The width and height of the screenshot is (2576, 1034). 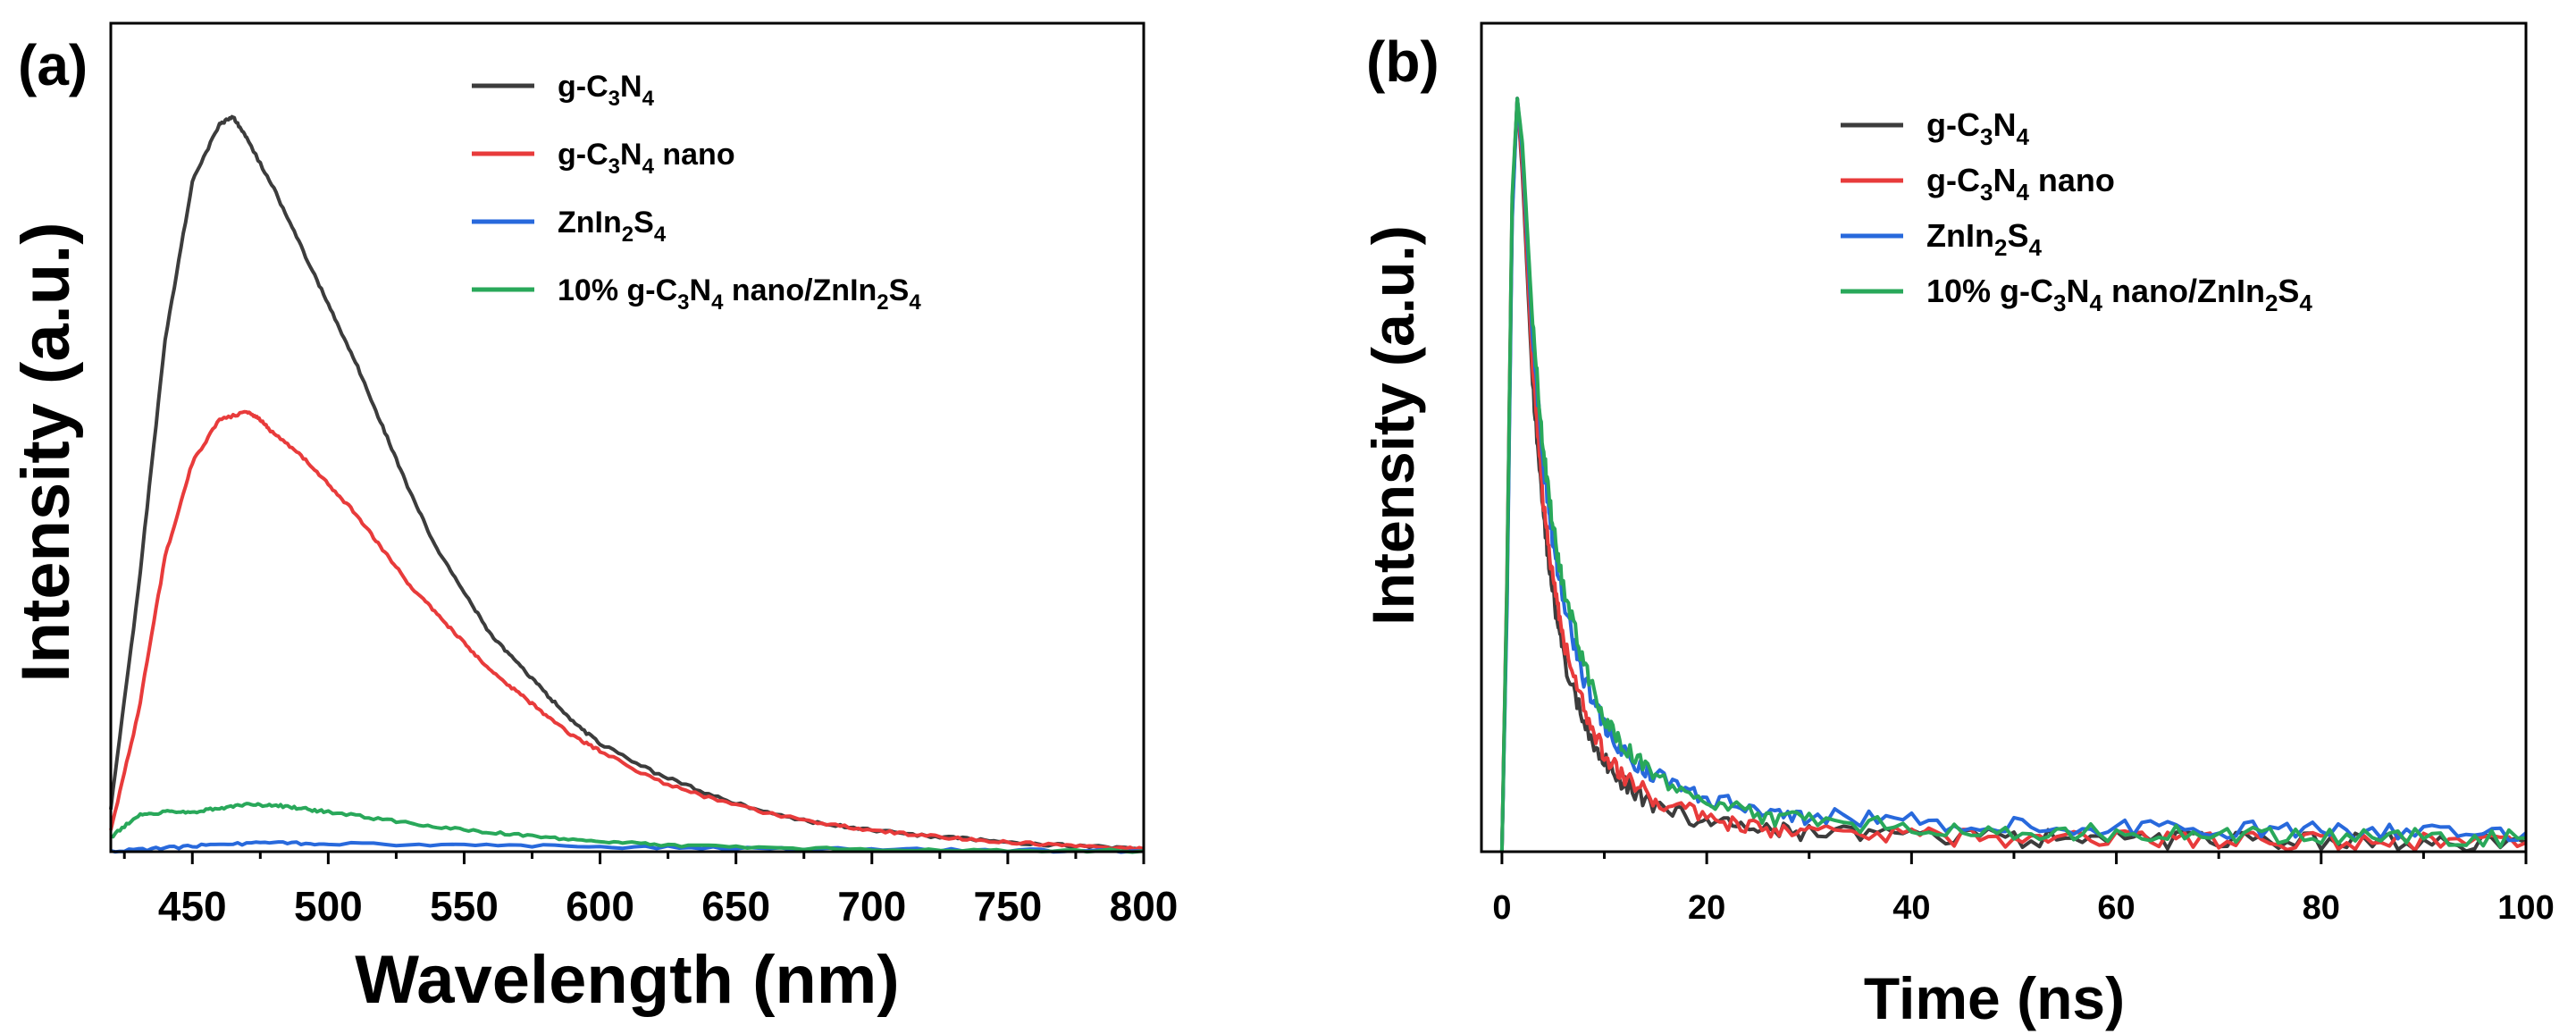 I want to click on x-axis-title: Time (ns), so click(x=1995, y=998).